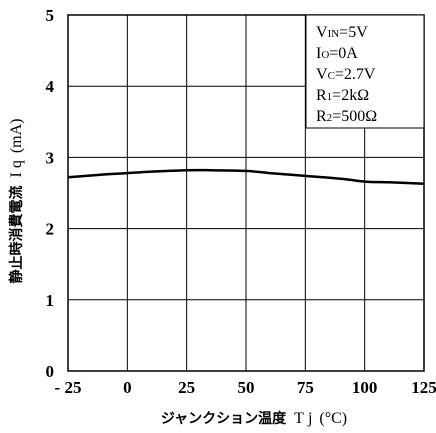  I want to click on condition-text: R2=500Ω, so click(346, 116).